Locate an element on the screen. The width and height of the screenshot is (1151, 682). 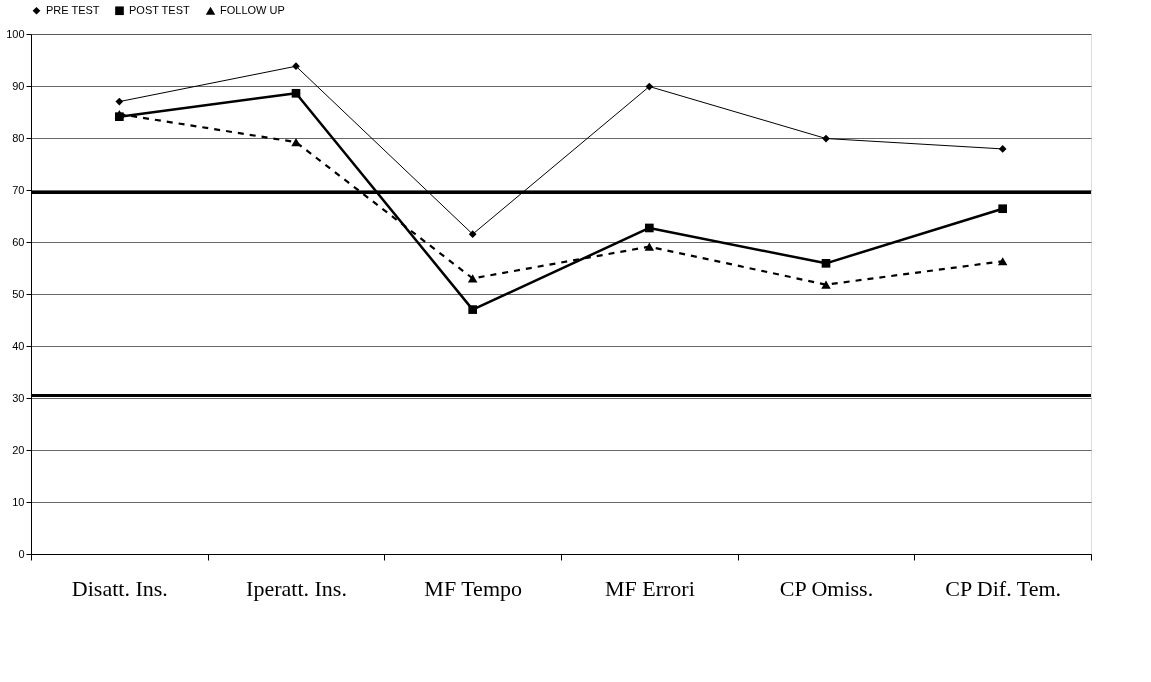
x-tick-label: Disatt. Ins. is located at coordinates (119, 588).